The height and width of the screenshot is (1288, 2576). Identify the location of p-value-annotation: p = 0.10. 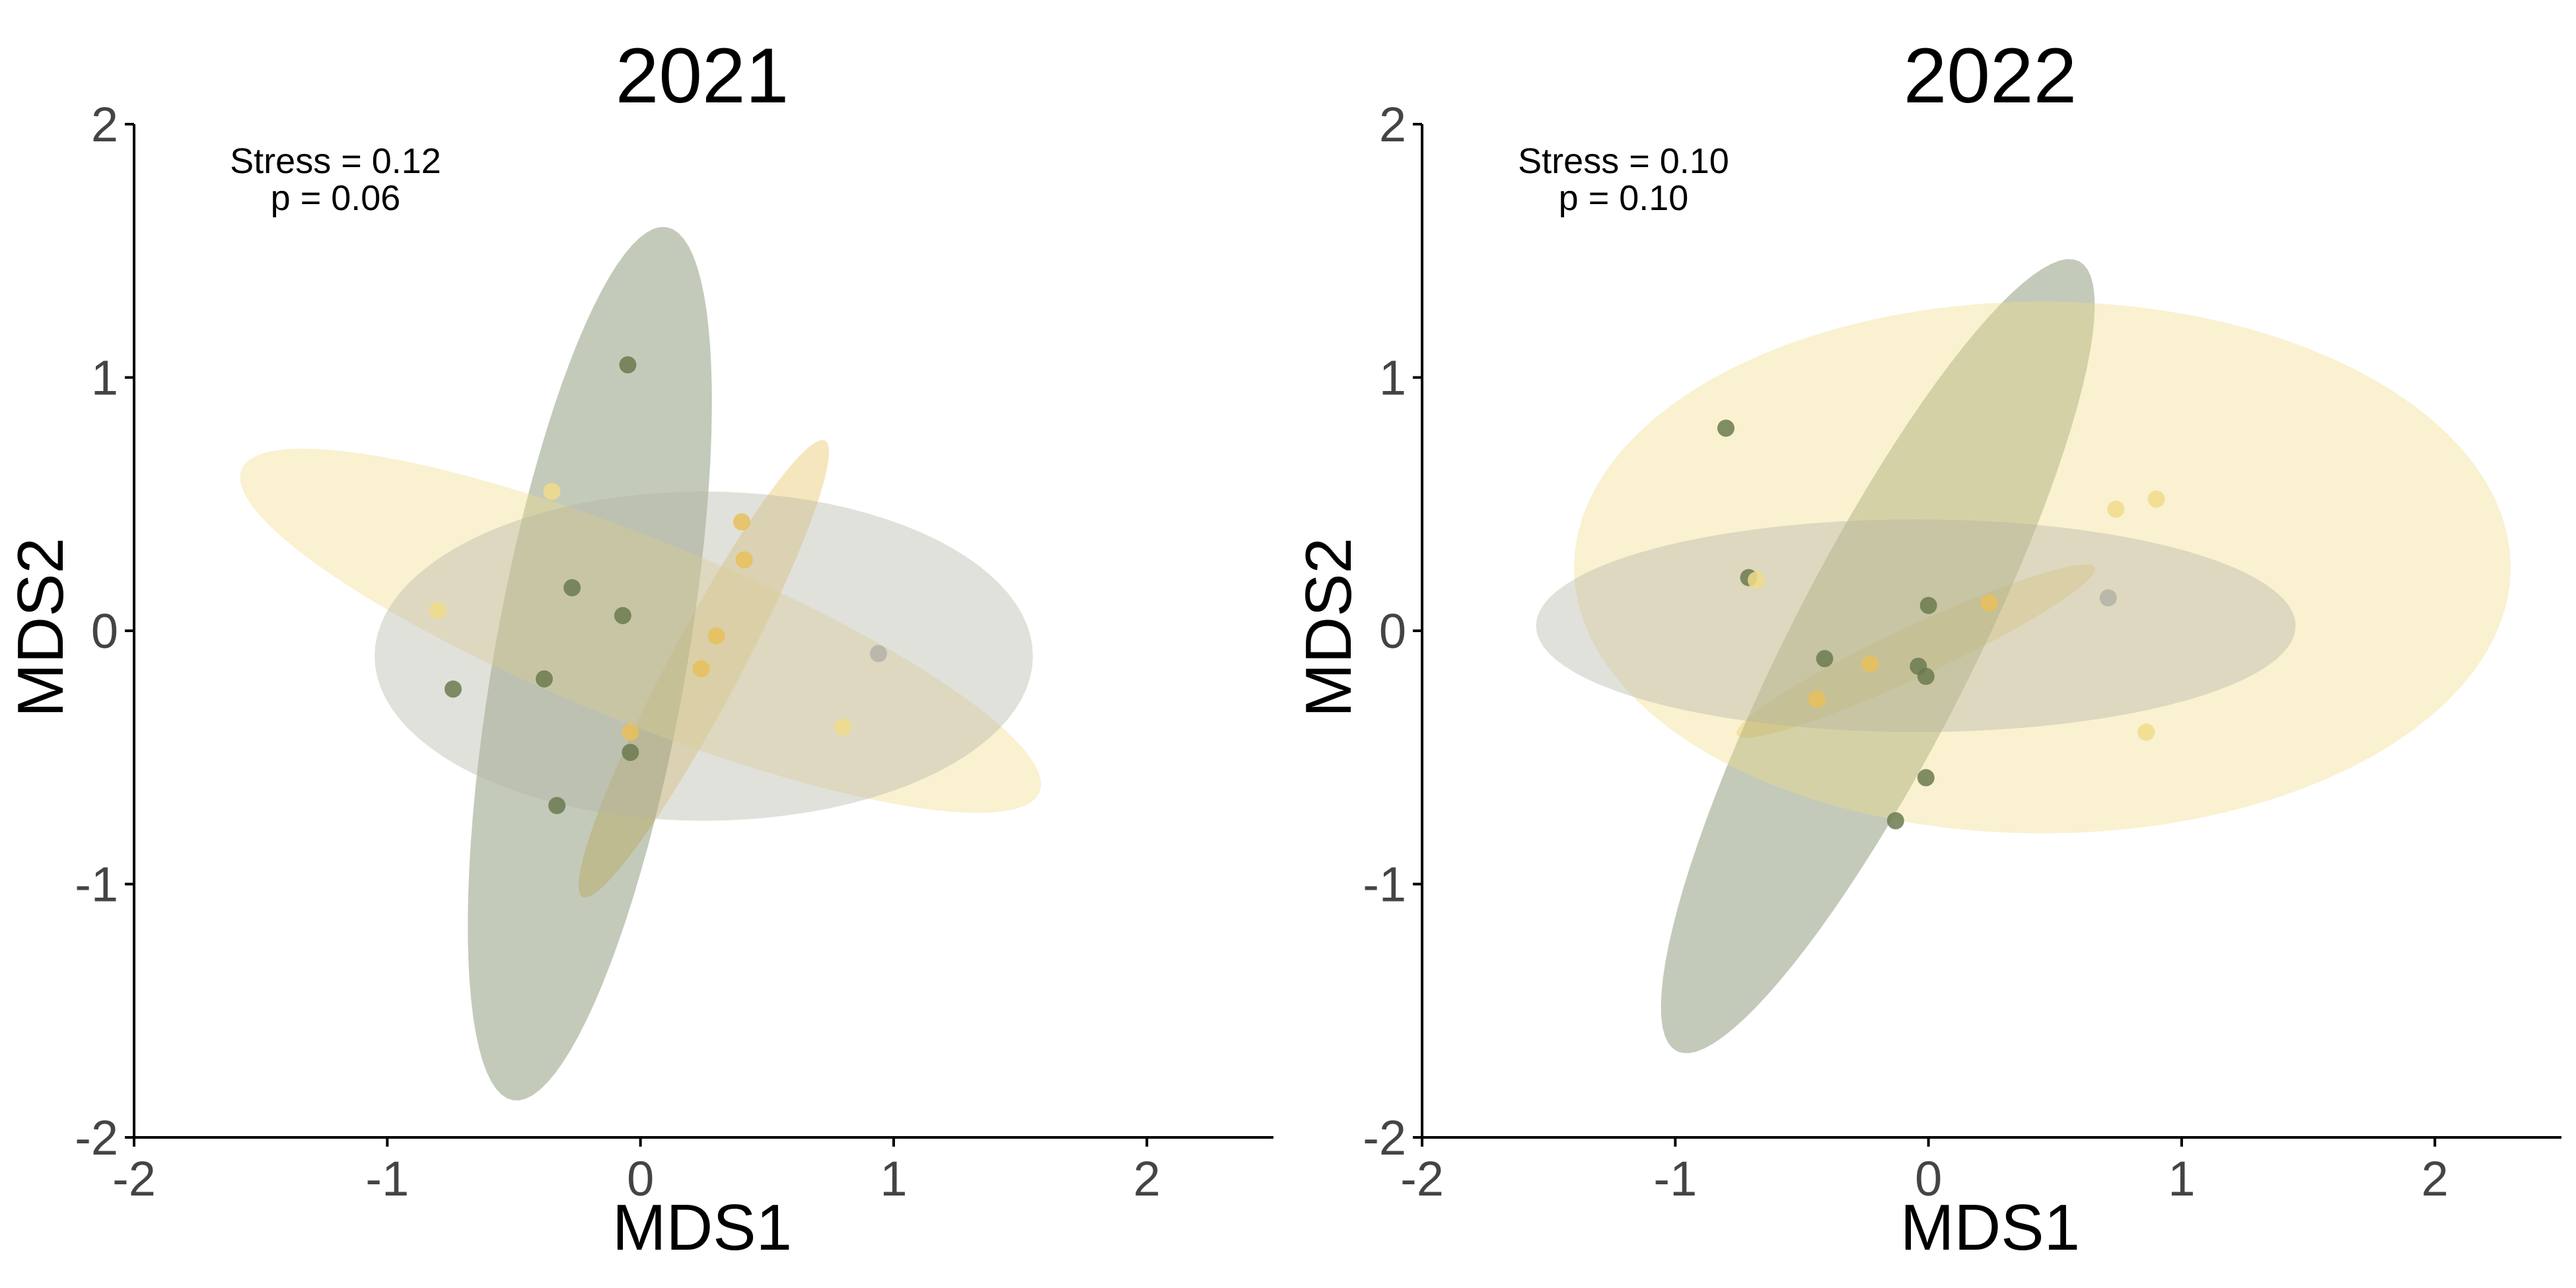
(1624, 198).